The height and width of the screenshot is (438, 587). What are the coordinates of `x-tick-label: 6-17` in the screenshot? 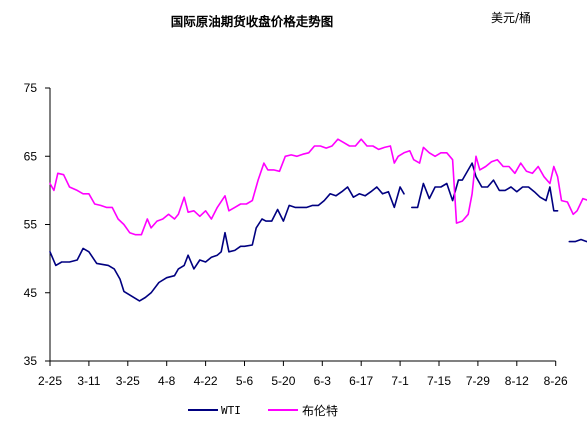 It's located at (361, 381).